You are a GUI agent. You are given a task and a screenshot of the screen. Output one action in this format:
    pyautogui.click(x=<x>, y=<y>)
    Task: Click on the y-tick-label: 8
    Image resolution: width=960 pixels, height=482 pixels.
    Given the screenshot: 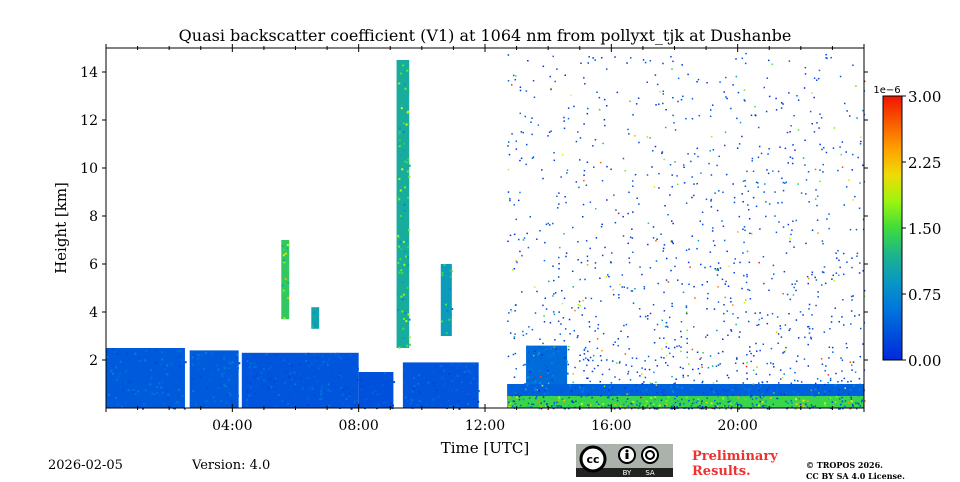 What is the action you would take?
    pyautogui.click(x=93, y=217)
    